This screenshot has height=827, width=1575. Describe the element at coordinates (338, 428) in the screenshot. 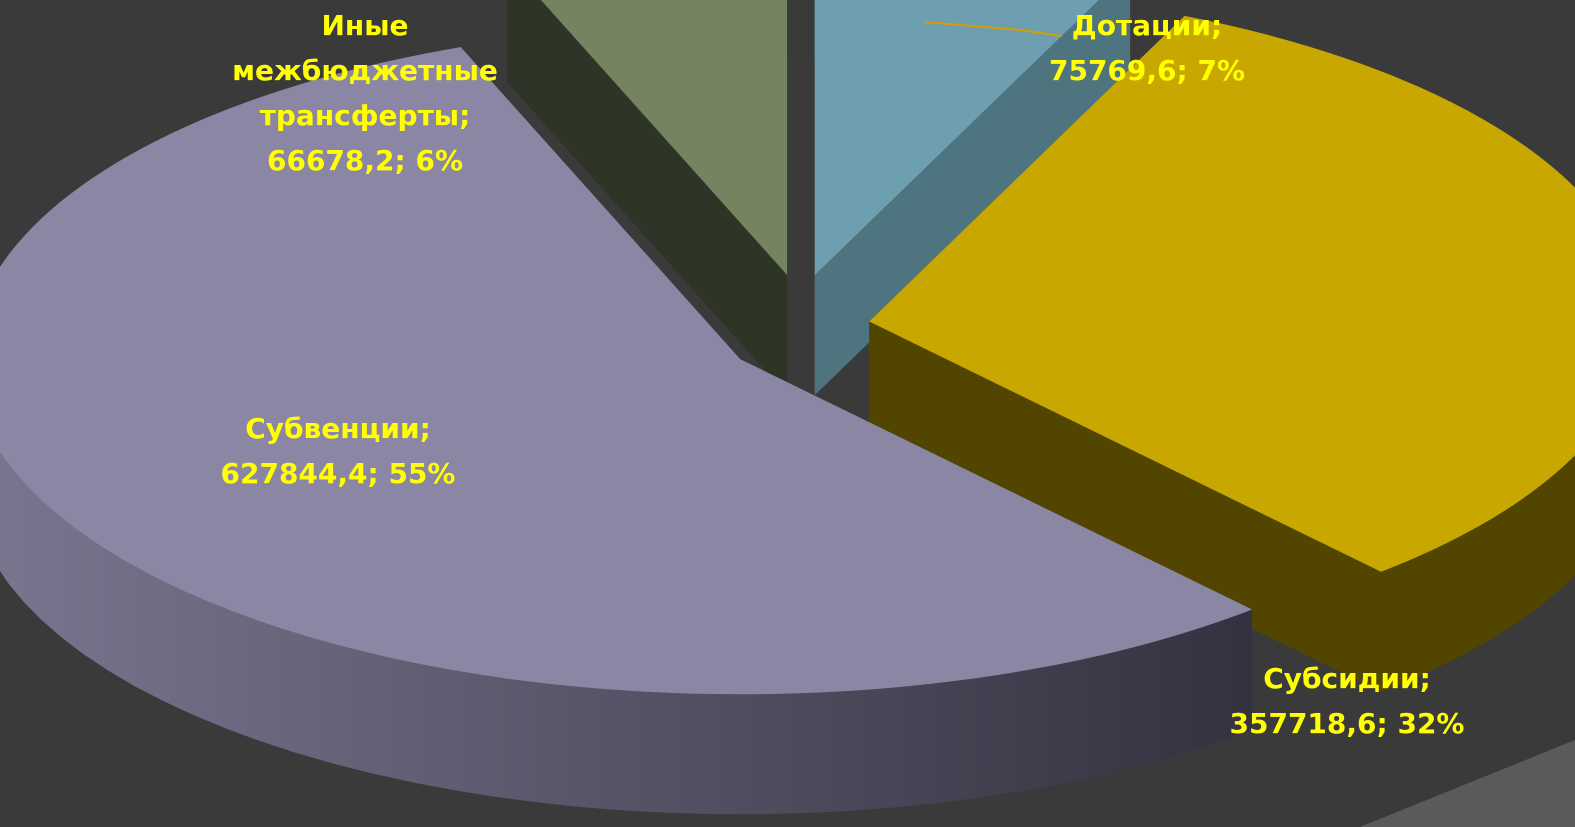

I see `data-label-line: Субвенции;` at that location.